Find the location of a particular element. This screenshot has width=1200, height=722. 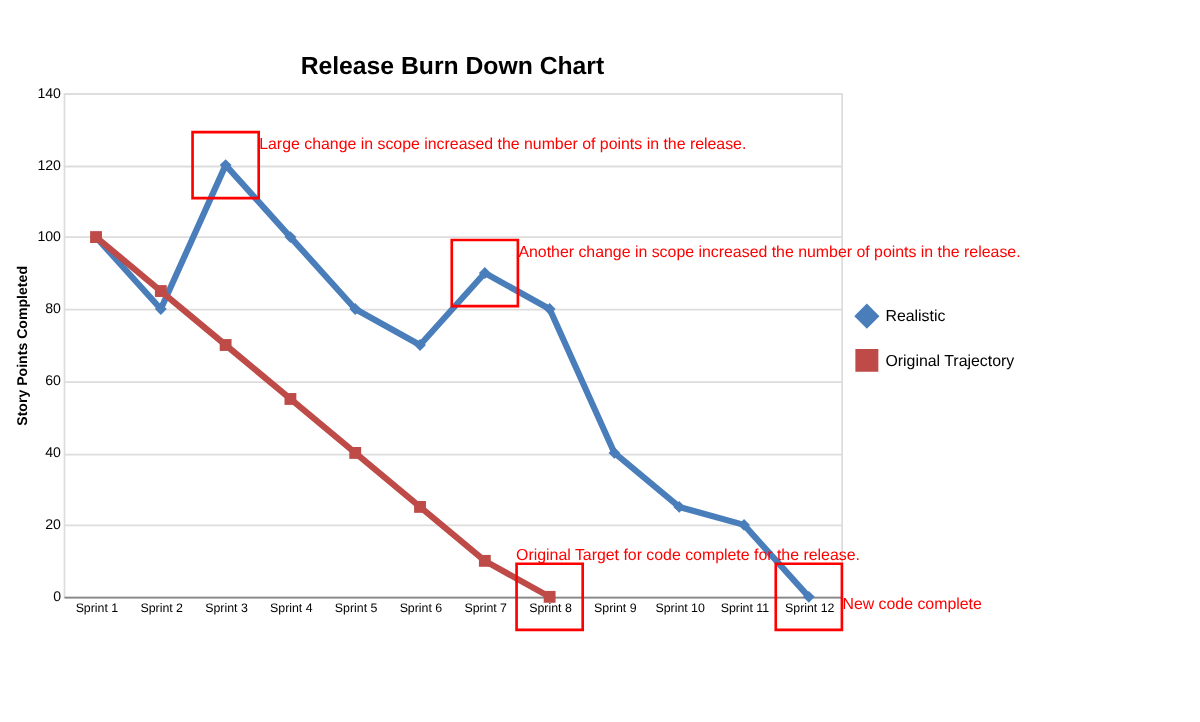

annotation: New code complete is located at coordinates (912, 604).